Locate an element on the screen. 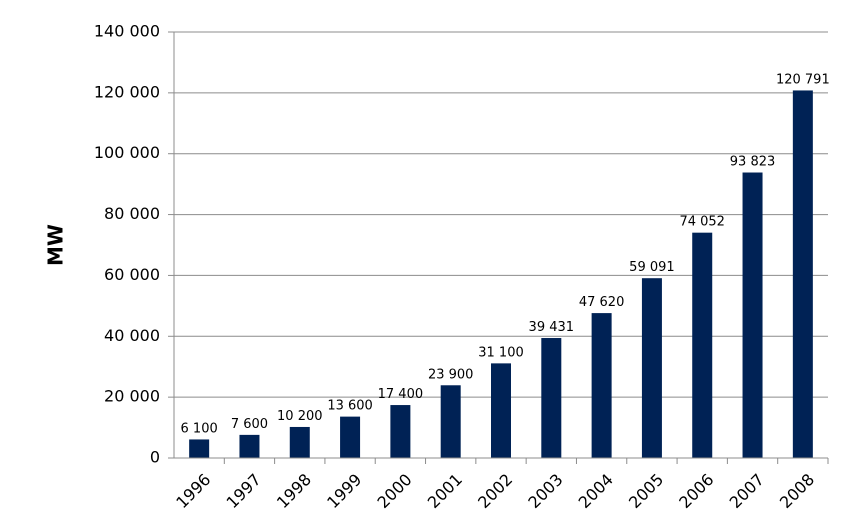 Image resolution: width=862 pixels, height=512 pixels. y-tick-label: 0 is located at coordinates (155, 457).